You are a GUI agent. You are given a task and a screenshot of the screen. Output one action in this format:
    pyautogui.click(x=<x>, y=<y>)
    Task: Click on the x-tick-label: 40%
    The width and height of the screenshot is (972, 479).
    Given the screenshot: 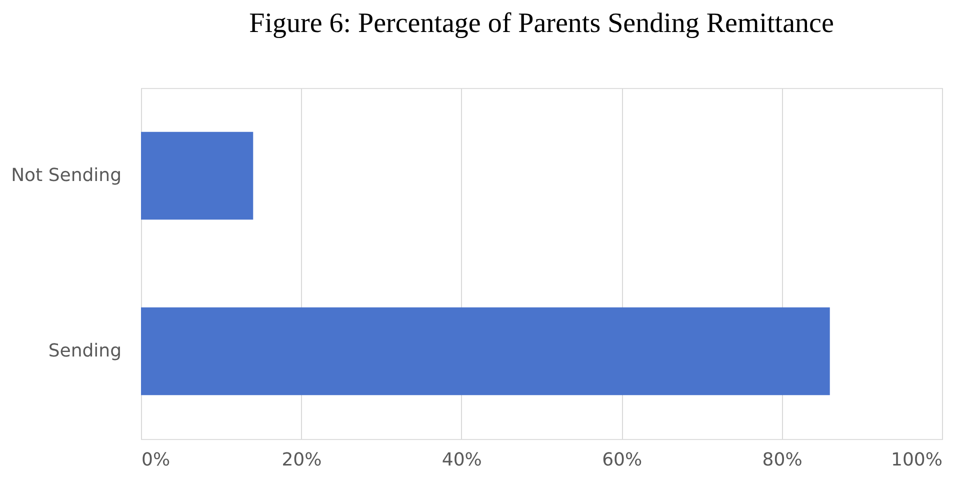 What is the action you would take?
    pyautogui.click(x=462, y=460)
    